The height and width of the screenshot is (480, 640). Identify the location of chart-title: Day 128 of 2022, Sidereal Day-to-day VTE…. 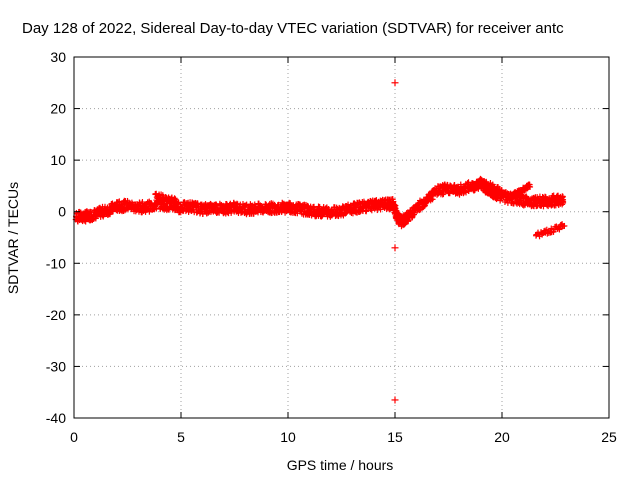
(293, 28).